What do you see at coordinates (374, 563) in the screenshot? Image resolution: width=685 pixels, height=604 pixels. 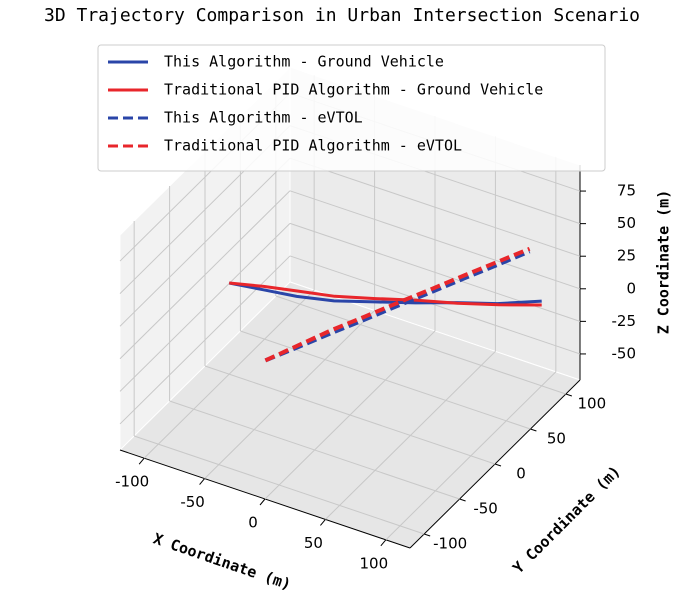 I see `x-tick-label: 100` at bounding box center [374, 563].